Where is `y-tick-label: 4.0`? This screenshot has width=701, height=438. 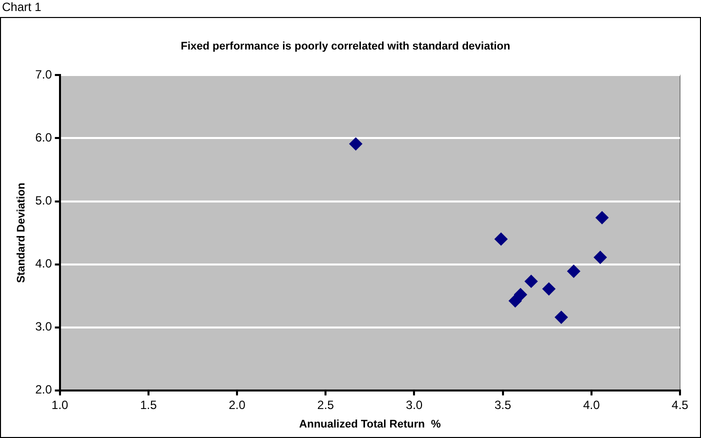 y-tick-label: 4.0 is located at coordinates (43, 263).